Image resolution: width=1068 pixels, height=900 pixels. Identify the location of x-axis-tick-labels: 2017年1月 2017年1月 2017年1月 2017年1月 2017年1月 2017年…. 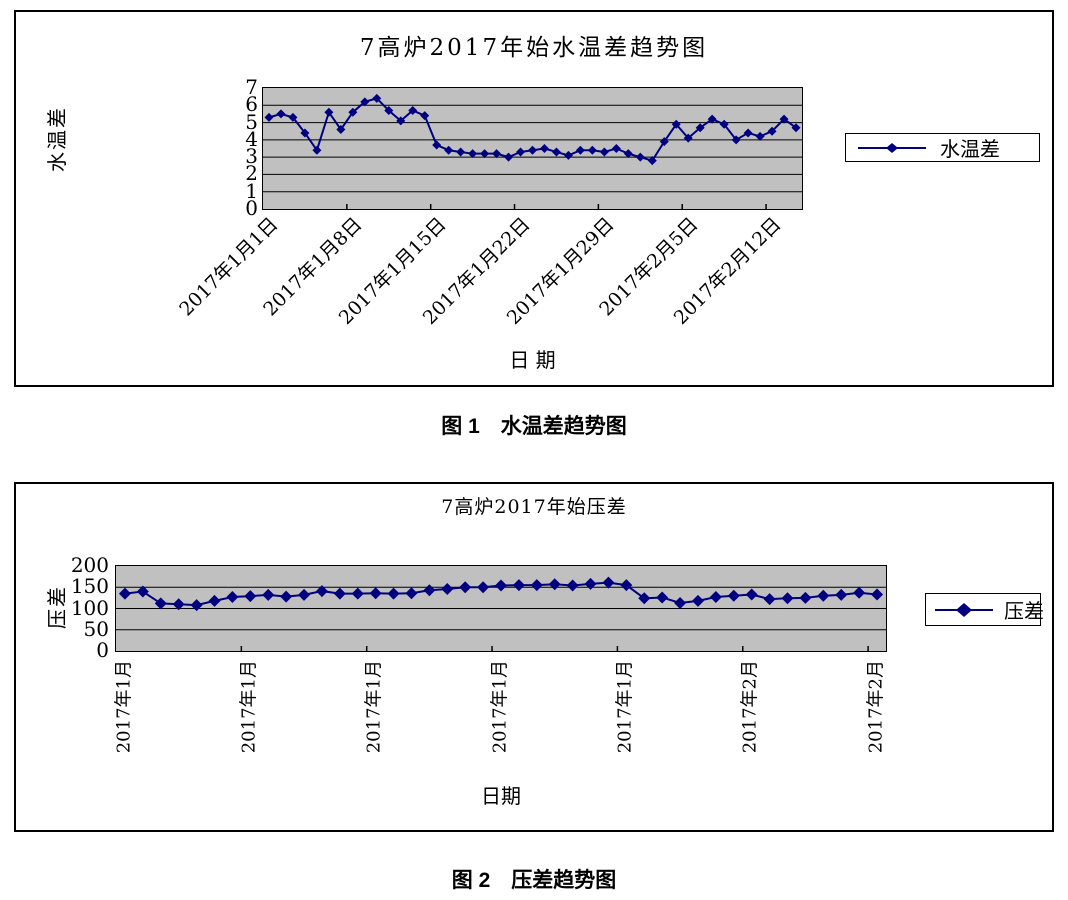
(499, 725).